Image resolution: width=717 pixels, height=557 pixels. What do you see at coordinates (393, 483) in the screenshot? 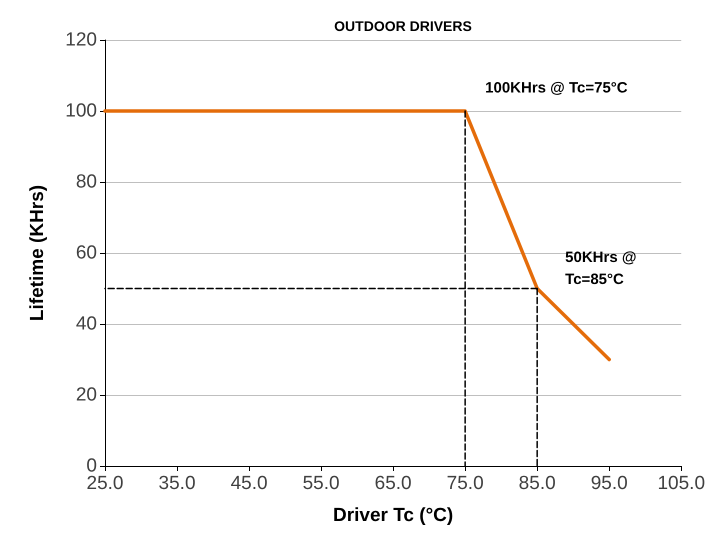
I see `x-tick-label: 65.0` at bounding box center [393, 483].